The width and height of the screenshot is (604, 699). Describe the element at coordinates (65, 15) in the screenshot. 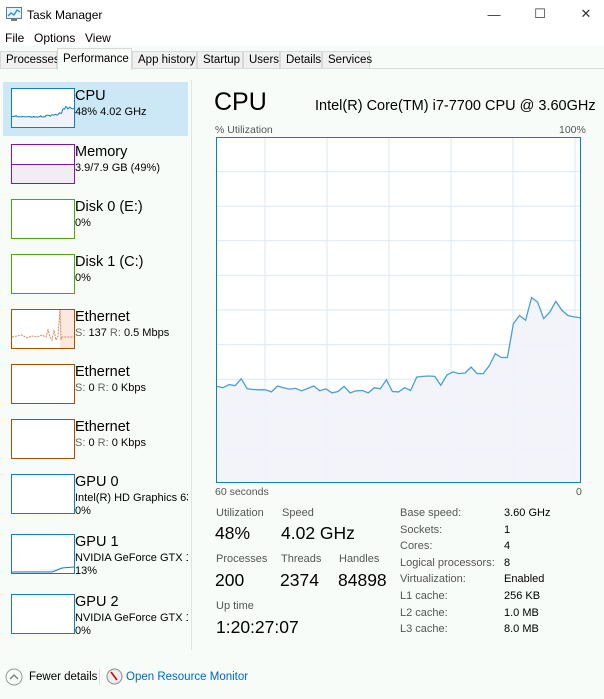

I see `window-title: Task Manager` at that location.